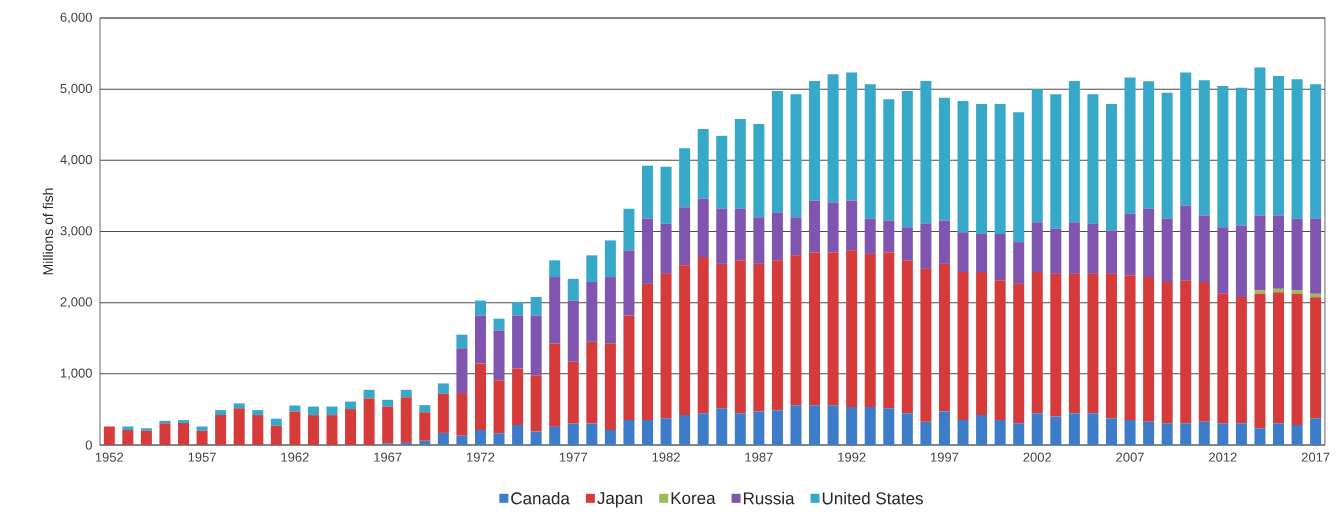  Describe the element at coordinates (1315, 457) in the screenshot. I see `x-tick-label: 2017` at that location.